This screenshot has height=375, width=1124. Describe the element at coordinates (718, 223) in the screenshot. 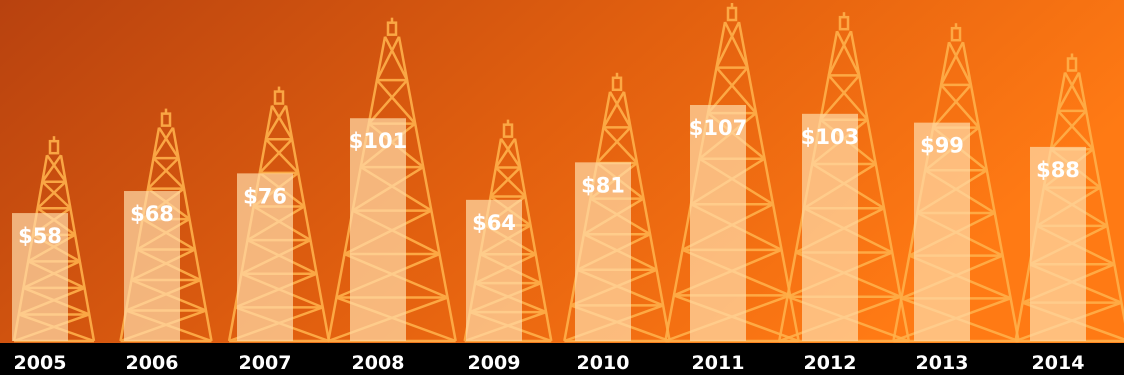

I see `bar-2011` at that location.